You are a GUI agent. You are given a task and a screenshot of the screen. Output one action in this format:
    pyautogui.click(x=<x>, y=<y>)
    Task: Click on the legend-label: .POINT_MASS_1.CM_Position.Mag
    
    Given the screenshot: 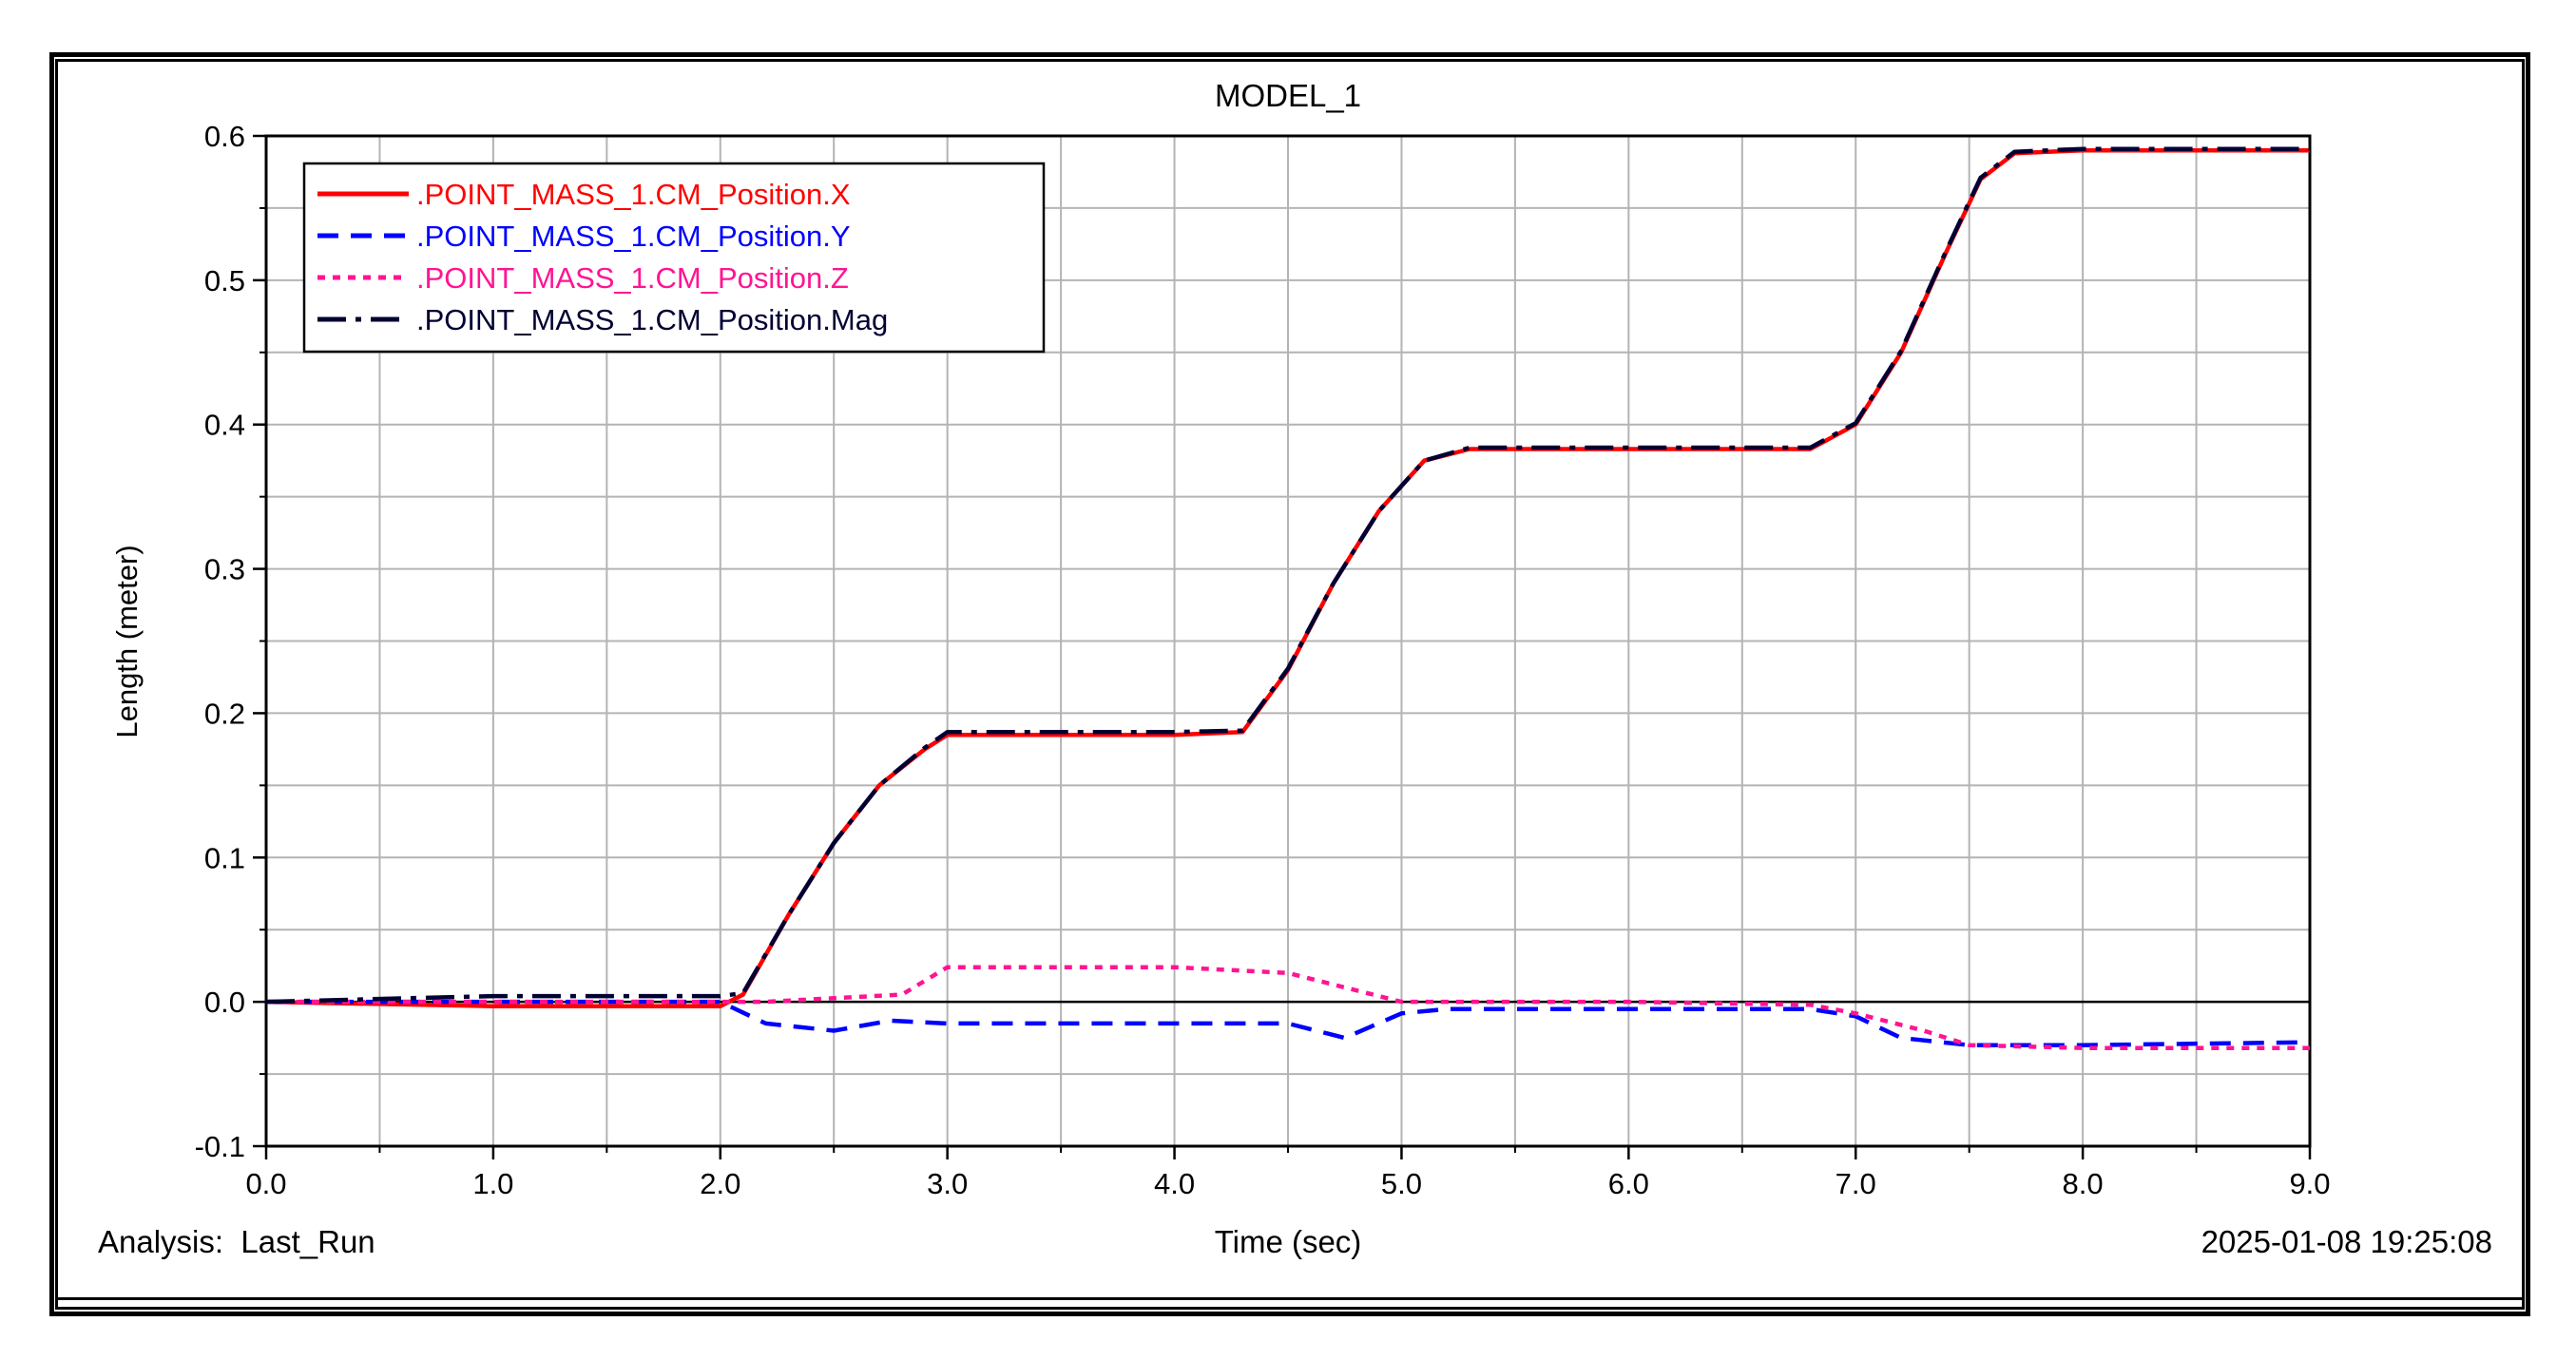 What is the action you would take?
    pyautogui.click(x=652, y=319)
    